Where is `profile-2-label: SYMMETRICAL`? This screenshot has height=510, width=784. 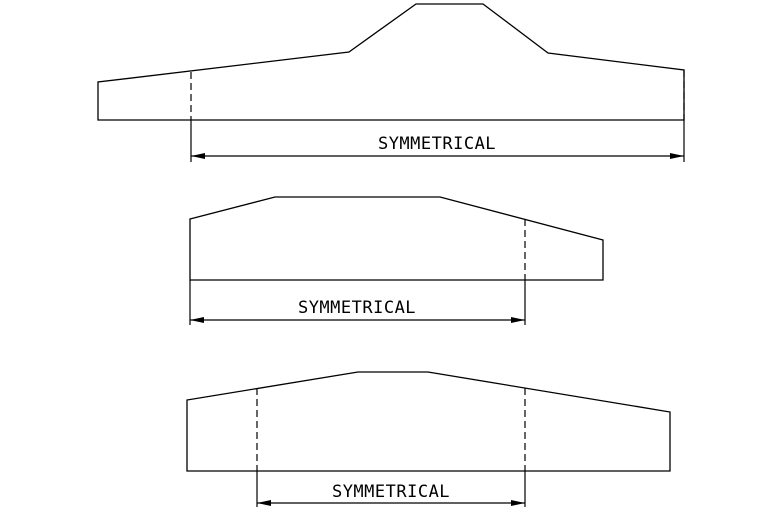
profile-2-label: SYMMETRICAL is located at coordinates (357, 308).